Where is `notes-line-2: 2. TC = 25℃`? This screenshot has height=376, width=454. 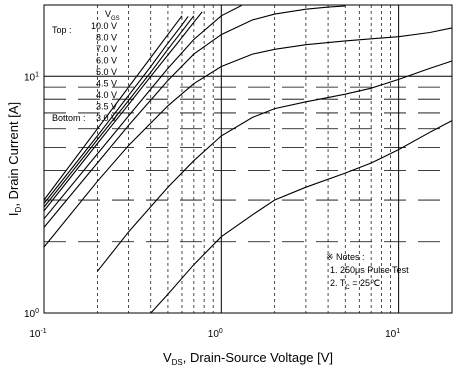
notes-line-2: 2. TC = 25℃ is located at coordinates (355, 284).